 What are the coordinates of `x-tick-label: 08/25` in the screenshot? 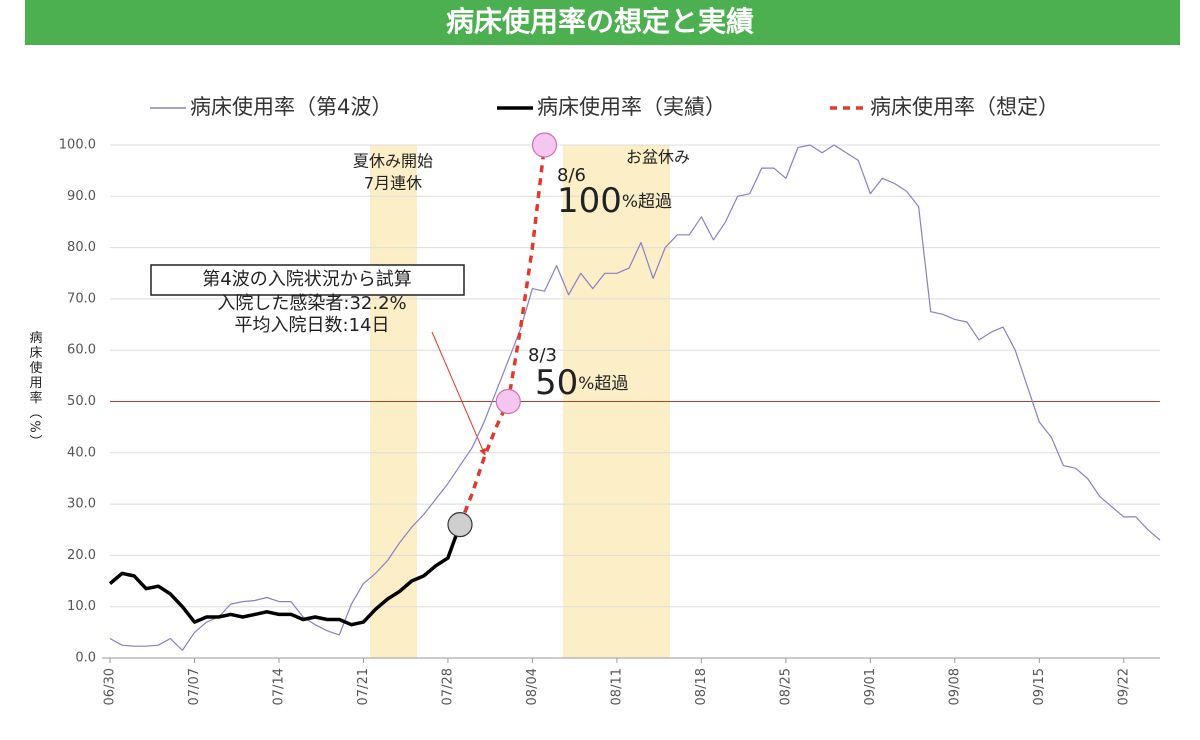 It's located at (785, 686).